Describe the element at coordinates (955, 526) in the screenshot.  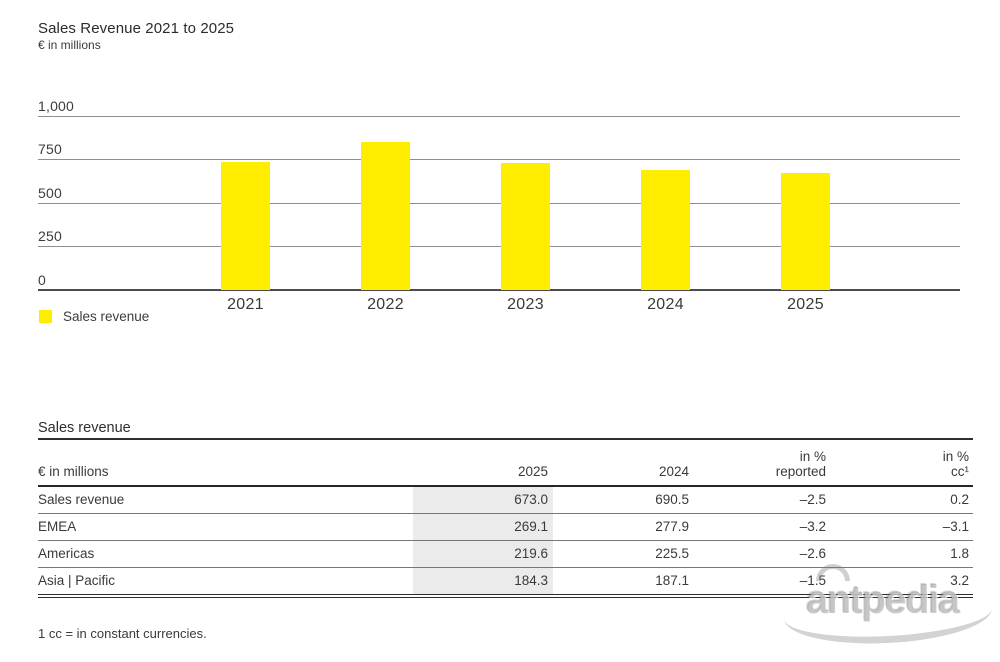
I see `cell-value: –3.1` at that location.